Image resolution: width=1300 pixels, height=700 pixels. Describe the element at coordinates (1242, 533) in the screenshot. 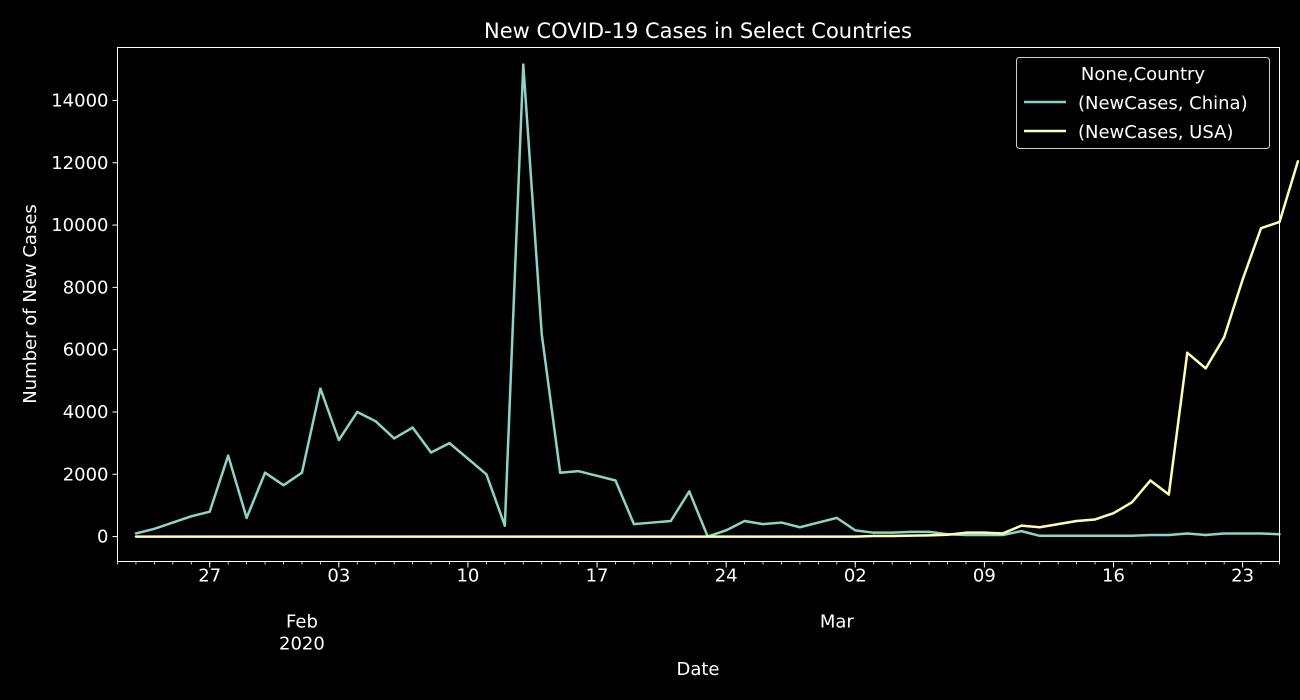

I see `data-point: 2020-03-23: 100` at that location.